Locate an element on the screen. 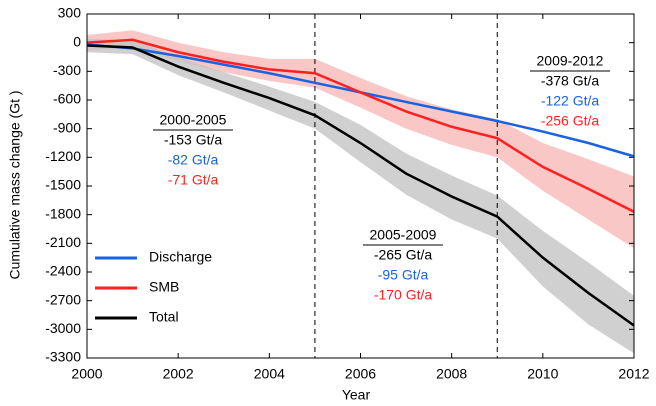 The width and height of the screenshot is (656, 406). legend-label: Total is located at coordinates (164, 317).